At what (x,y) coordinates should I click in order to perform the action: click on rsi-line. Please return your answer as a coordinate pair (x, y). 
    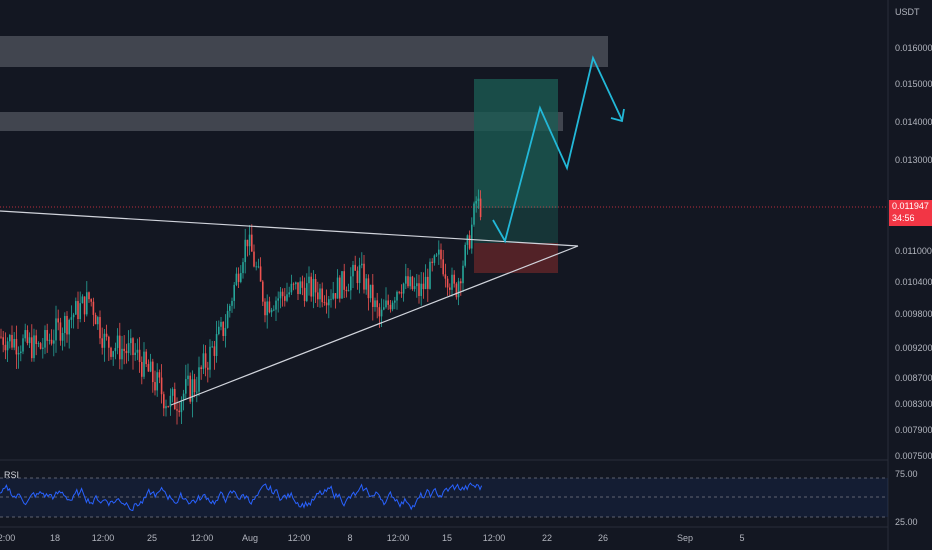
    Looking at the image, I should click on (241, 497).